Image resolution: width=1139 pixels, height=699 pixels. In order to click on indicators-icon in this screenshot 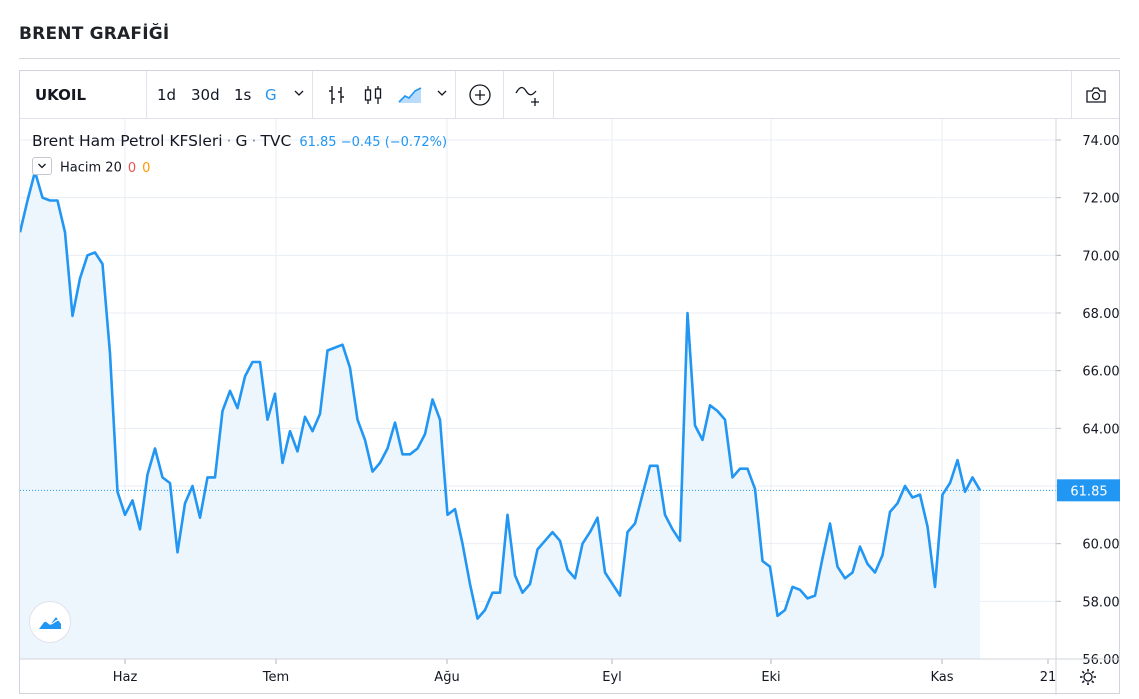, I will do `click(528, 95)`.